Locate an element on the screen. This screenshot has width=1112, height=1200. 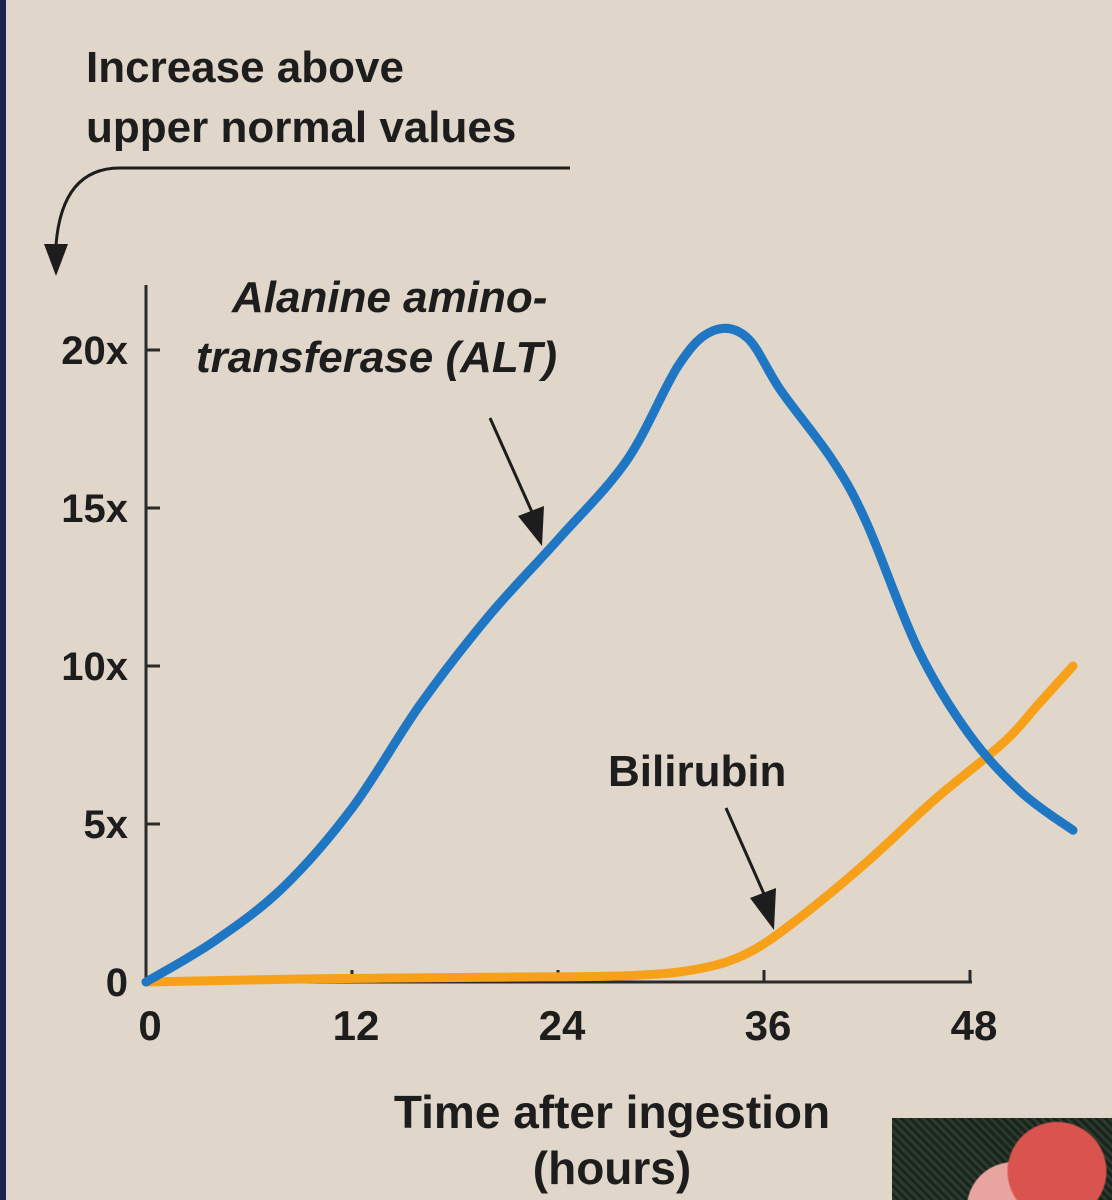
x-tick-label-2: 24 is located at coordinates (562, 1025).